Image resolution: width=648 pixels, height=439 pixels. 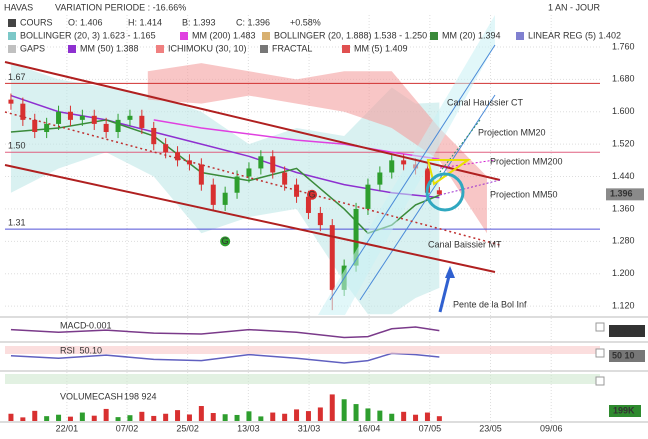 I want to click on level-label: 1.67, so click(x=17, y=77).